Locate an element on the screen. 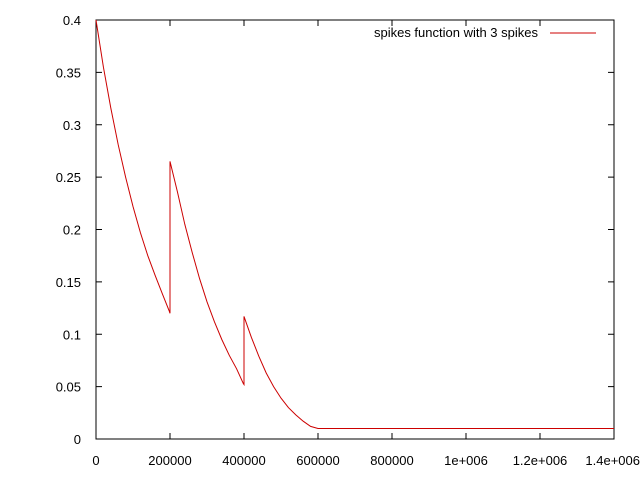 Image resolution: width=640 pixels, height=480 pixels. y-tick-label: 0.3 is located at coordinates (72, 125).